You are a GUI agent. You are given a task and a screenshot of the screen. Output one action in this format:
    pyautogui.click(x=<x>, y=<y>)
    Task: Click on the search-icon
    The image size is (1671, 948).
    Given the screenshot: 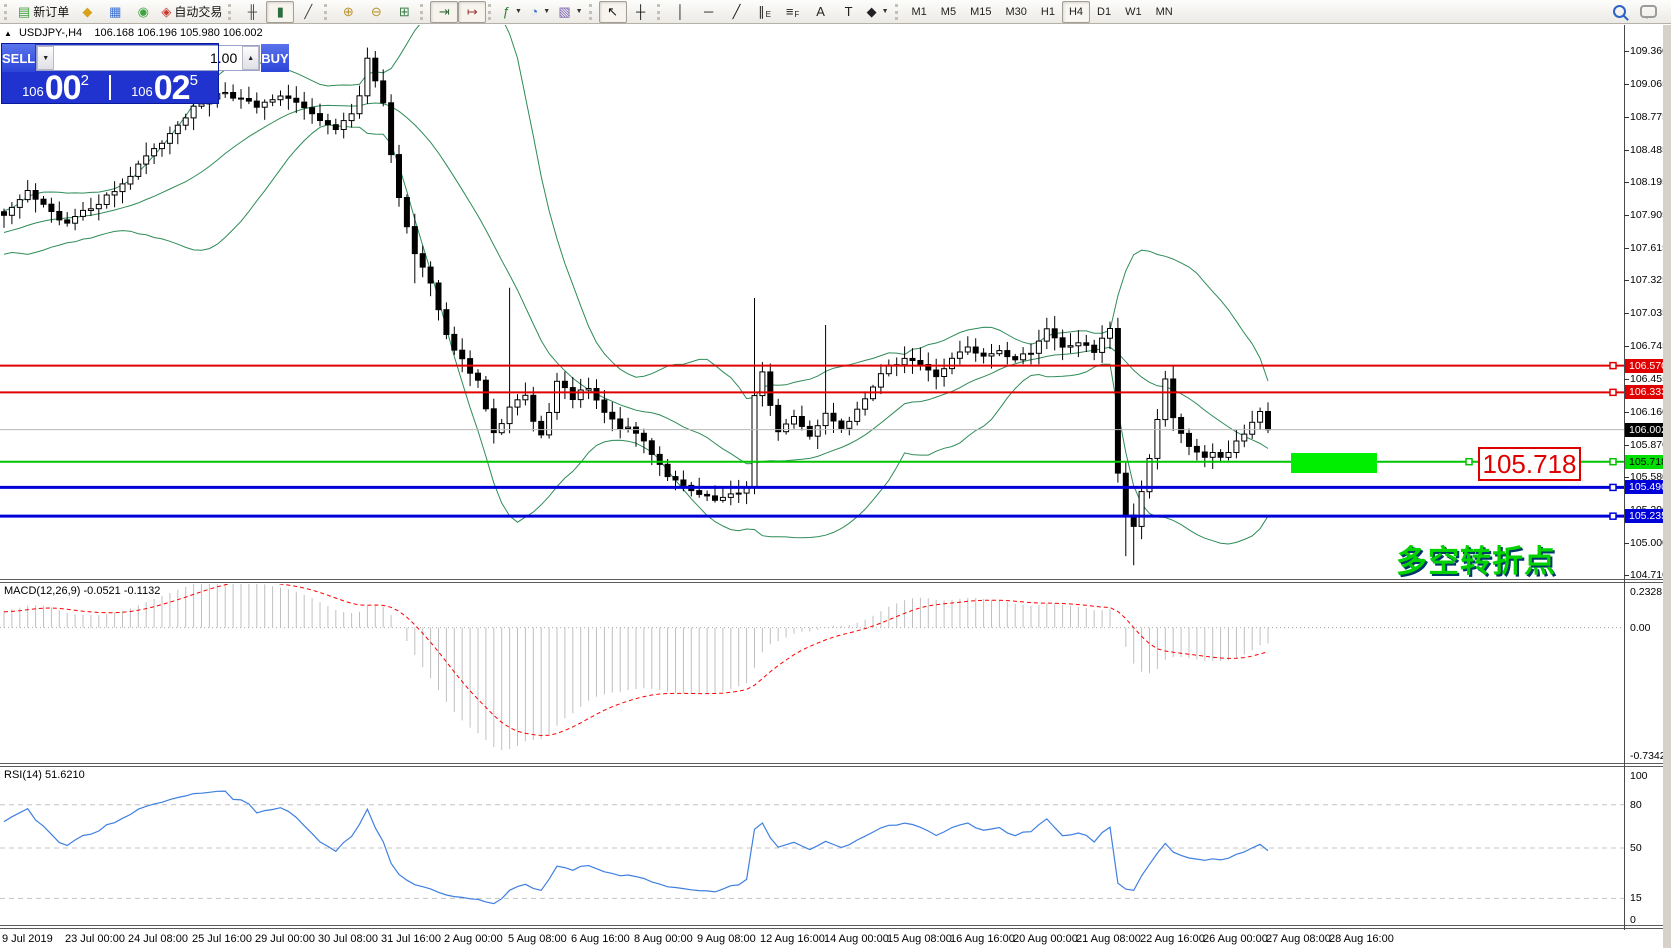 What is the action you would take?
    pyautogui.click(x=1619, y=11)
    